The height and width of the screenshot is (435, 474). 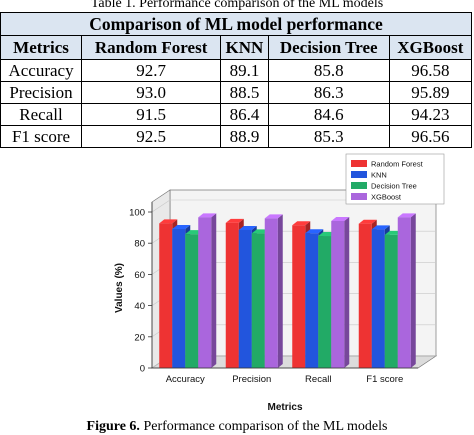 I want to click on y-tick-label: 20, so click(x=139, y=337).